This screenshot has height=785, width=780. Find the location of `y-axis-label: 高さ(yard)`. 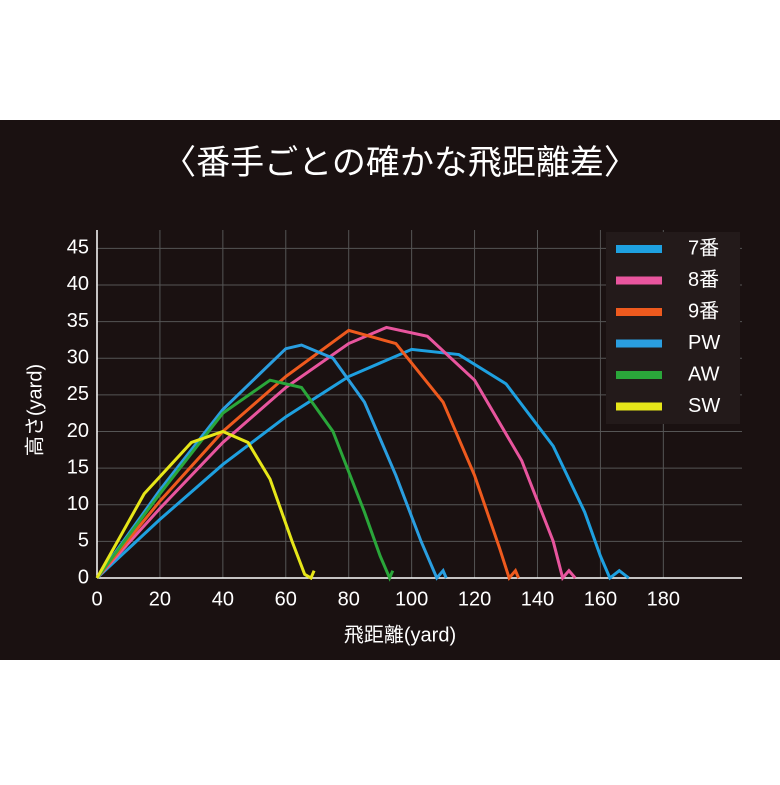

y-axis-label: 高さ(yard) is located at coordinates (34, 410).